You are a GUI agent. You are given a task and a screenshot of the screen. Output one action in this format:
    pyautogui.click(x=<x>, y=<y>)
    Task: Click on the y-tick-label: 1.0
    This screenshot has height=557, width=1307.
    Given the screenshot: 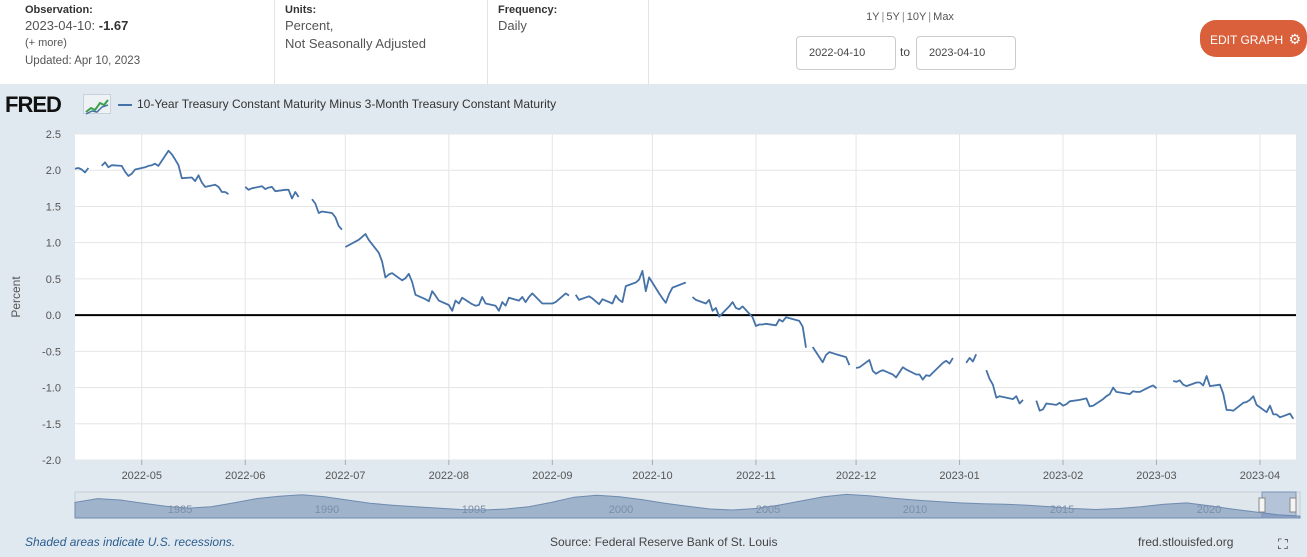 What is the action you would take?
    pyautogui.click(x=53, y=244)
    